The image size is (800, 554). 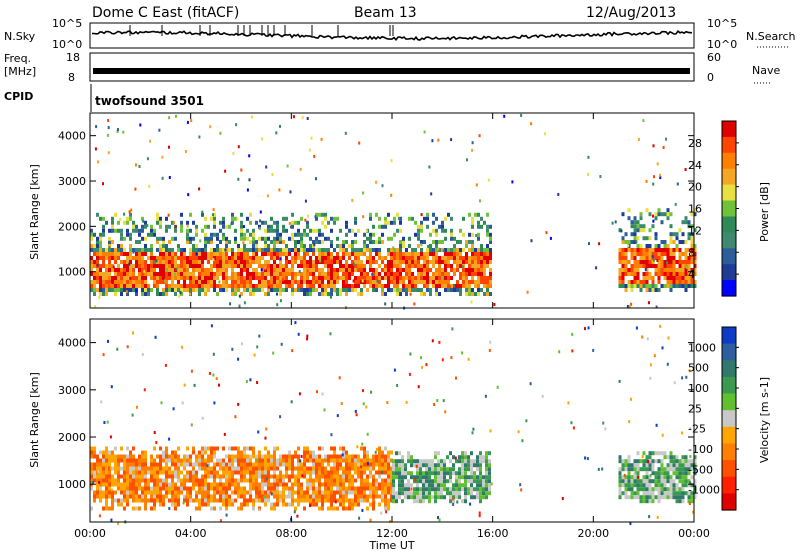 I want to click on colorbar-tick-label: -1000, so click(x=704, y=490).